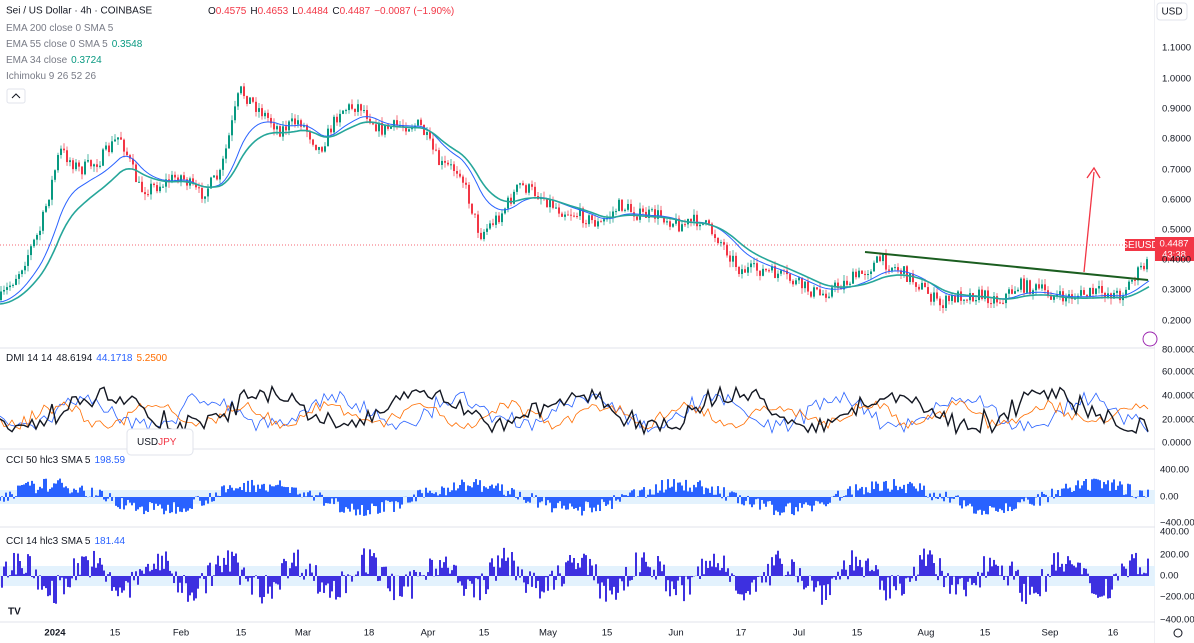 This screenshot has height=643, width=1194. I want to click on indicator-name: EMA 200 close 0 SMA 5, so click(60, 28).